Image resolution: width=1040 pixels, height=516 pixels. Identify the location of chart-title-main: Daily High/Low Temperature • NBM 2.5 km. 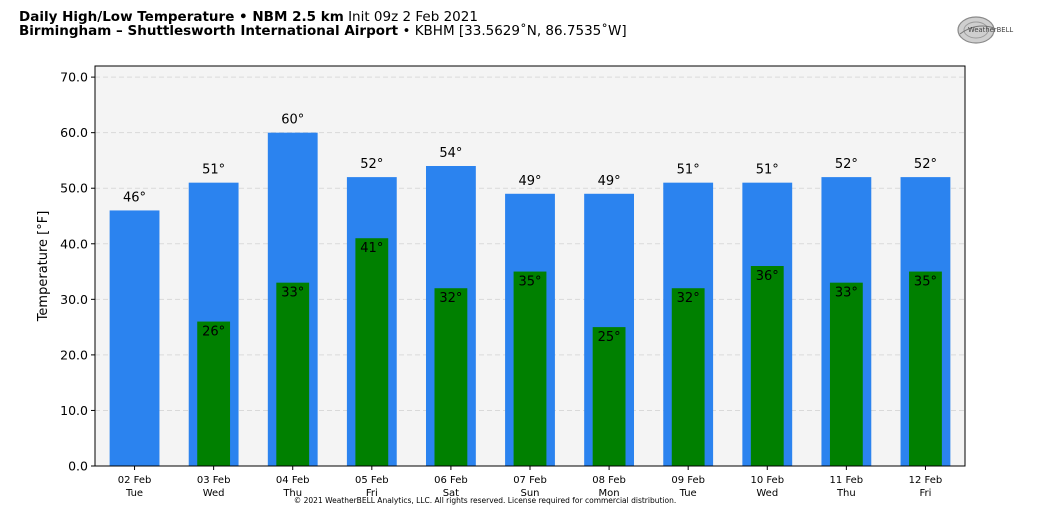
(181, 17).